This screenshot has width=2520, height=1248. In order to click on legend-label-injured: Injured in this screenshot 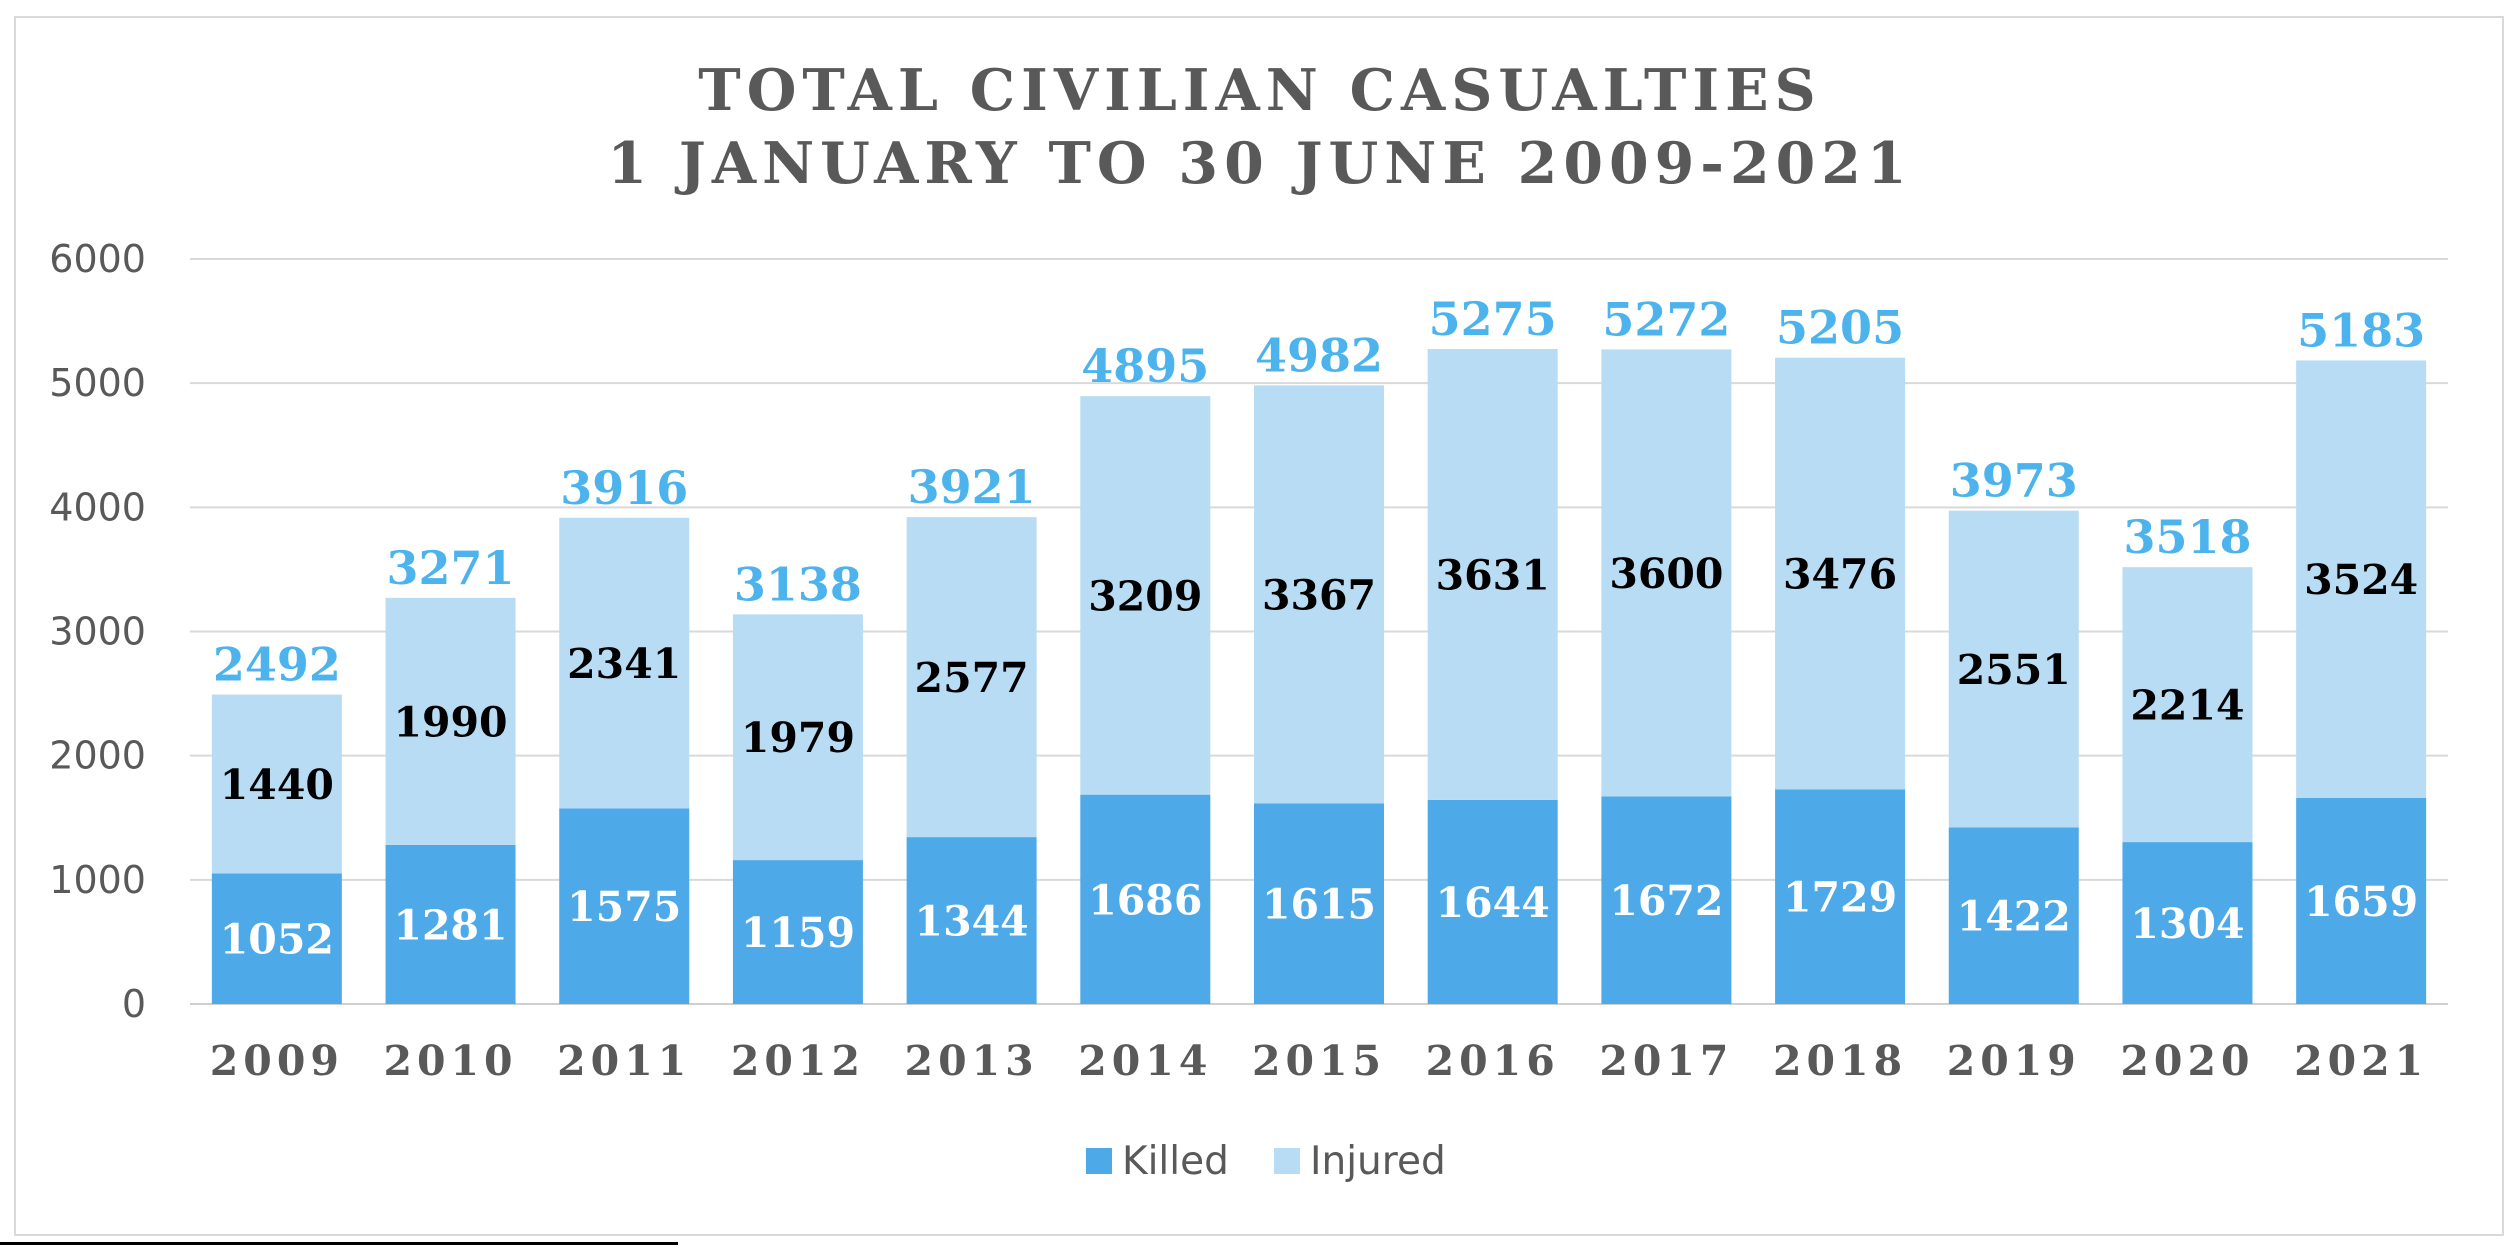, I will do `click(1378, 1161)`.